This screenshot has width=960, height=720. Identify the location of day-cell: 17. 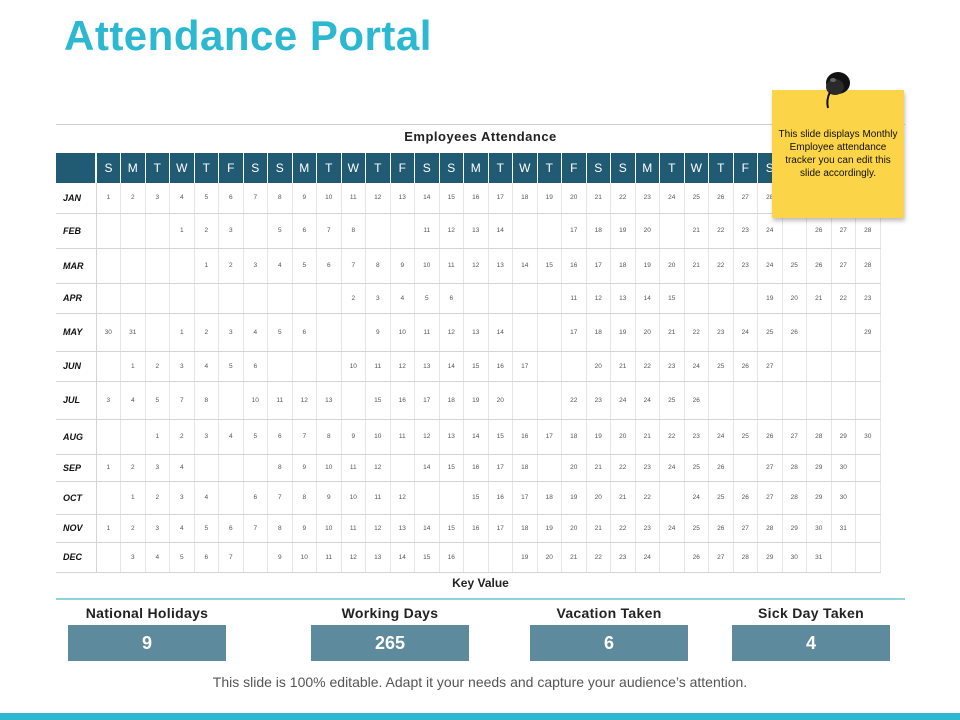
(525, 498).